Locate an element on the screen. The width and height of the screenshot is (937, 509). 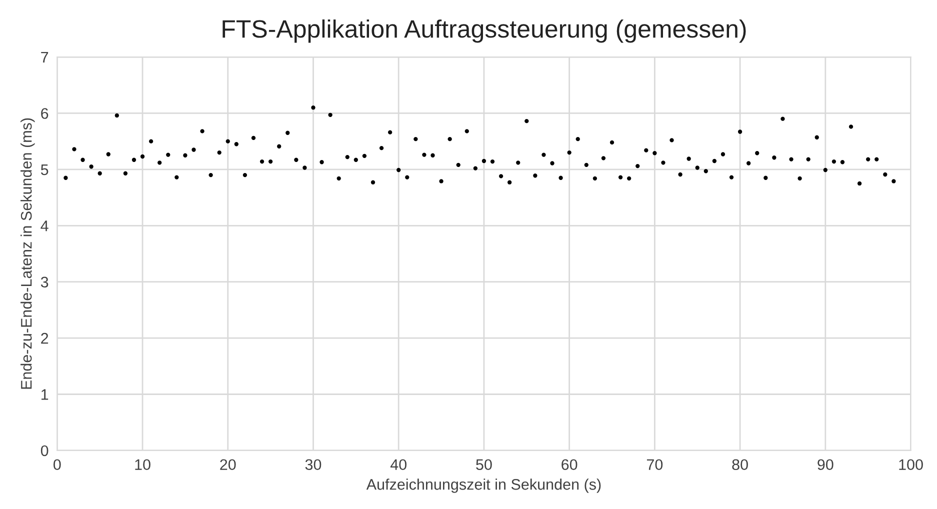
x-tick-label: 0 is located at coordinates (57, 464).